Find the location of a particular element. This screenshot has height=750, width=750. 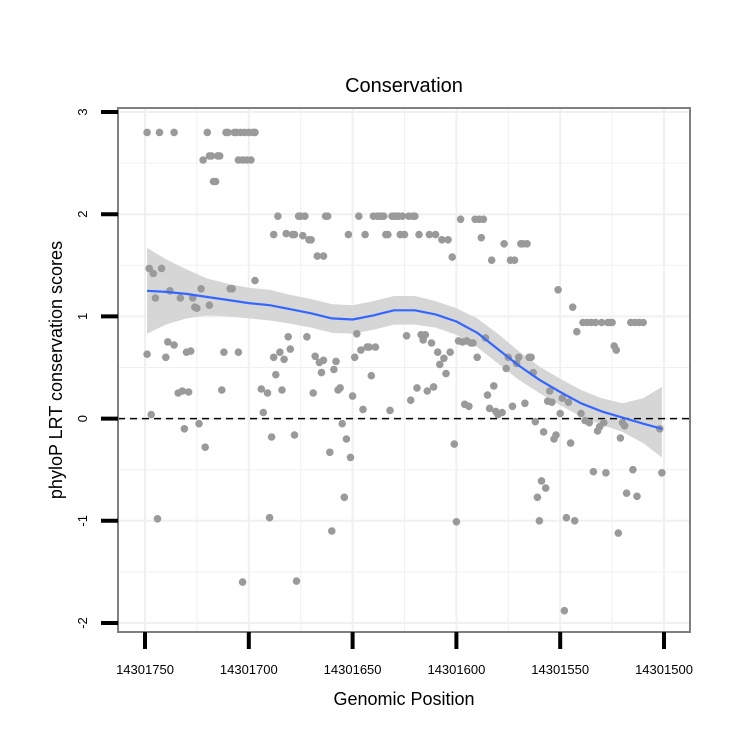

y-tick-label: 0 is located at coordinates (82, 418).